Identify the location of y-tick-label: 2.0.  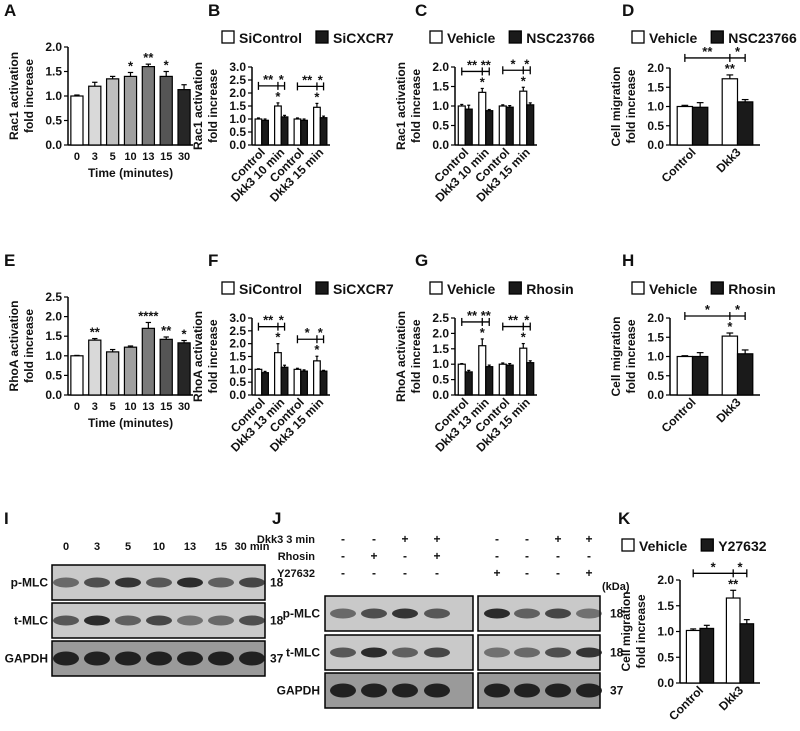
(237, 344).